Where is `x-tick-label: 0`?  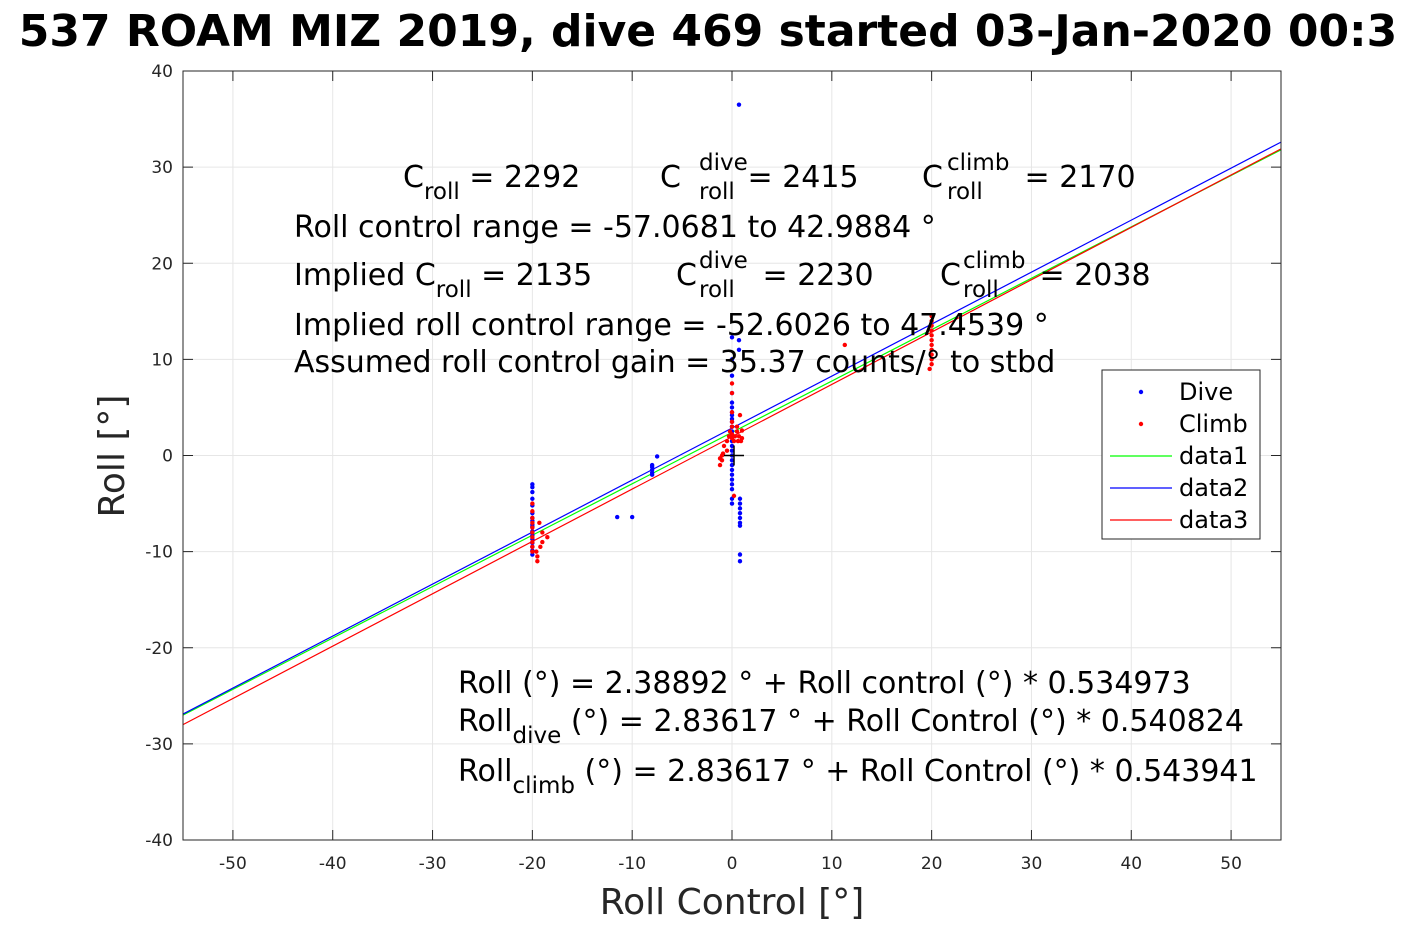
x-tick-label: 0 is located at coordinates (732, 864).